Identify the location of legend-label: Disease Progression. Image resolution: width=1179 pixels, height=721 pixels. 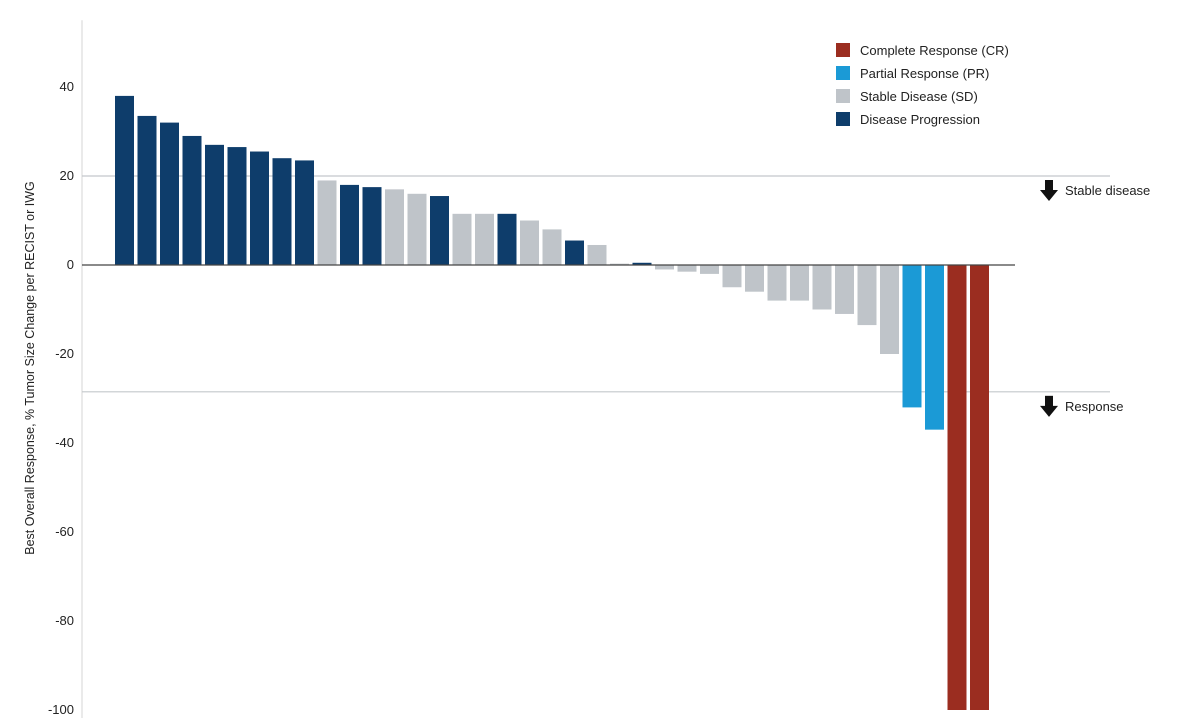
(920, 119).